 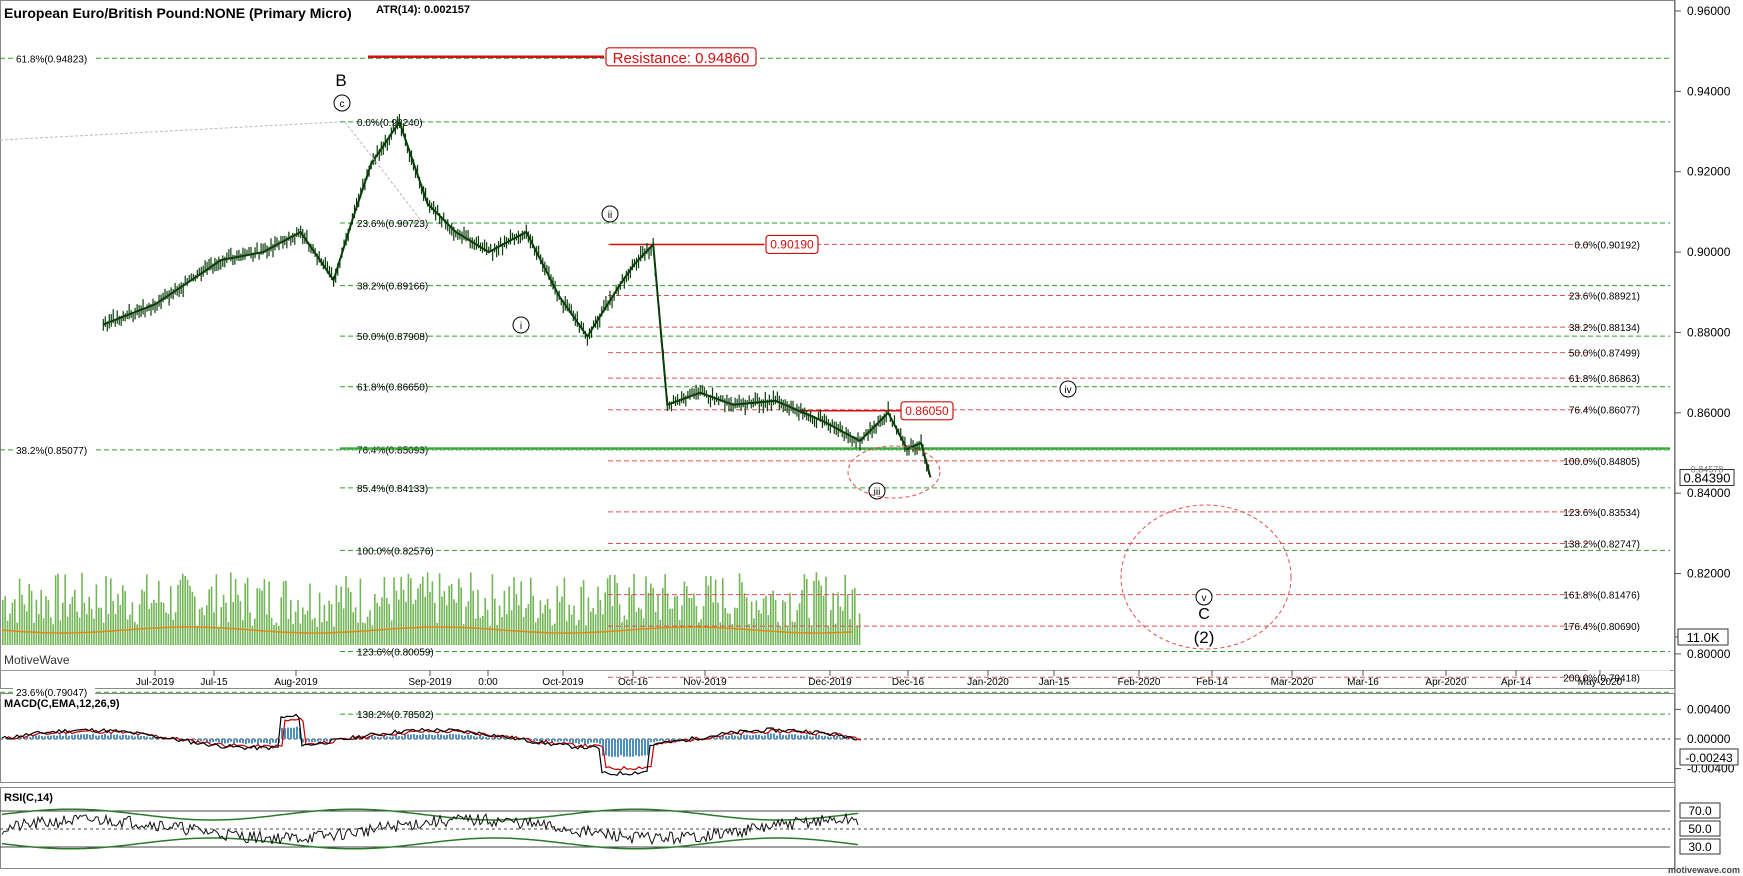 I want to click on last-price-label: 0.84390, so click(x=1707, y=478).